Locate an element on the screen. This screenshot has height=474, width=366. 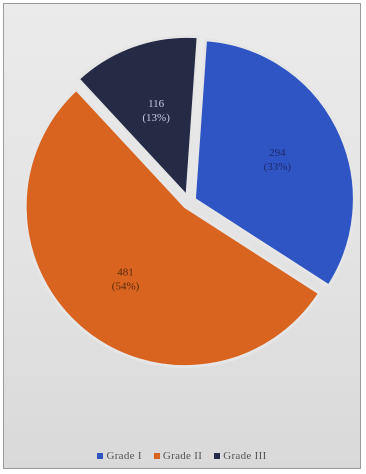
slice-value-label-grade-i: 294 is located at coordinates (277, 153).